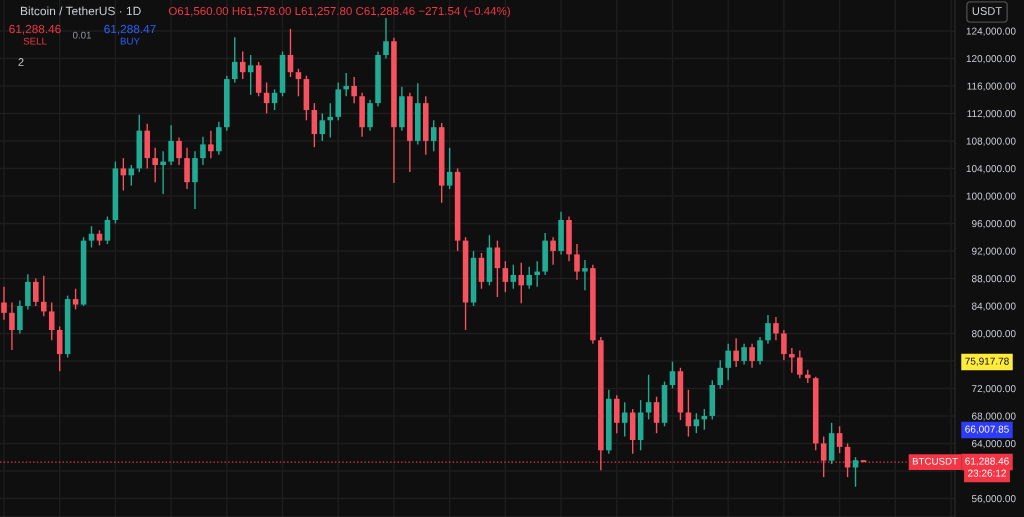  Describe the element at coordinates (991, 86) in the screenshot. I see `y-tick-label: 116,000.00` at that location.